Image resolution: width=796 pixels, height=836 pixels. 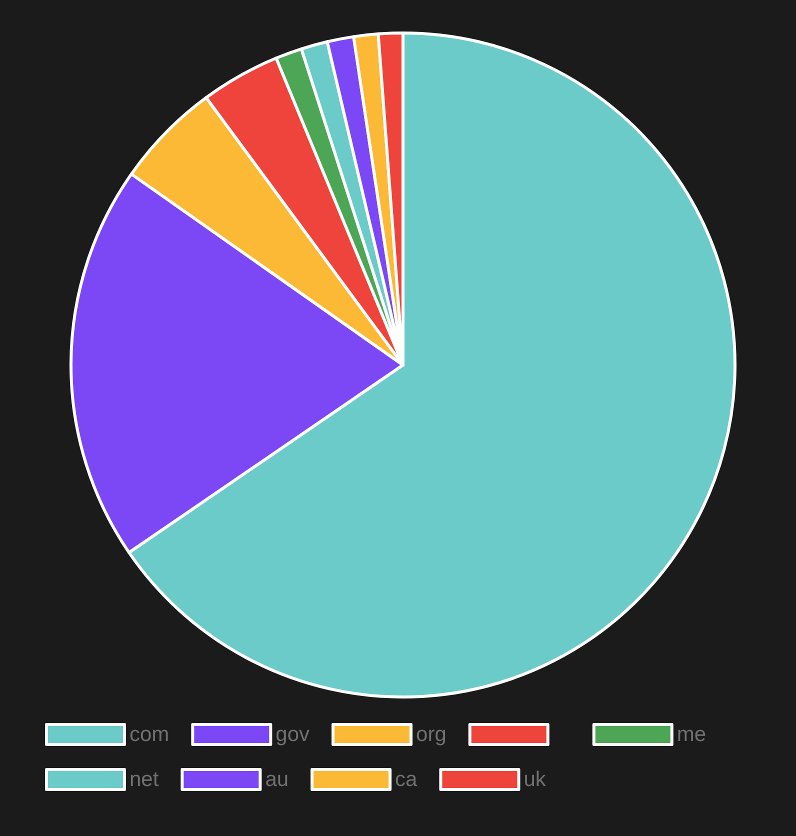 I want to click on legend-label: org, so click(x=431, y=734).